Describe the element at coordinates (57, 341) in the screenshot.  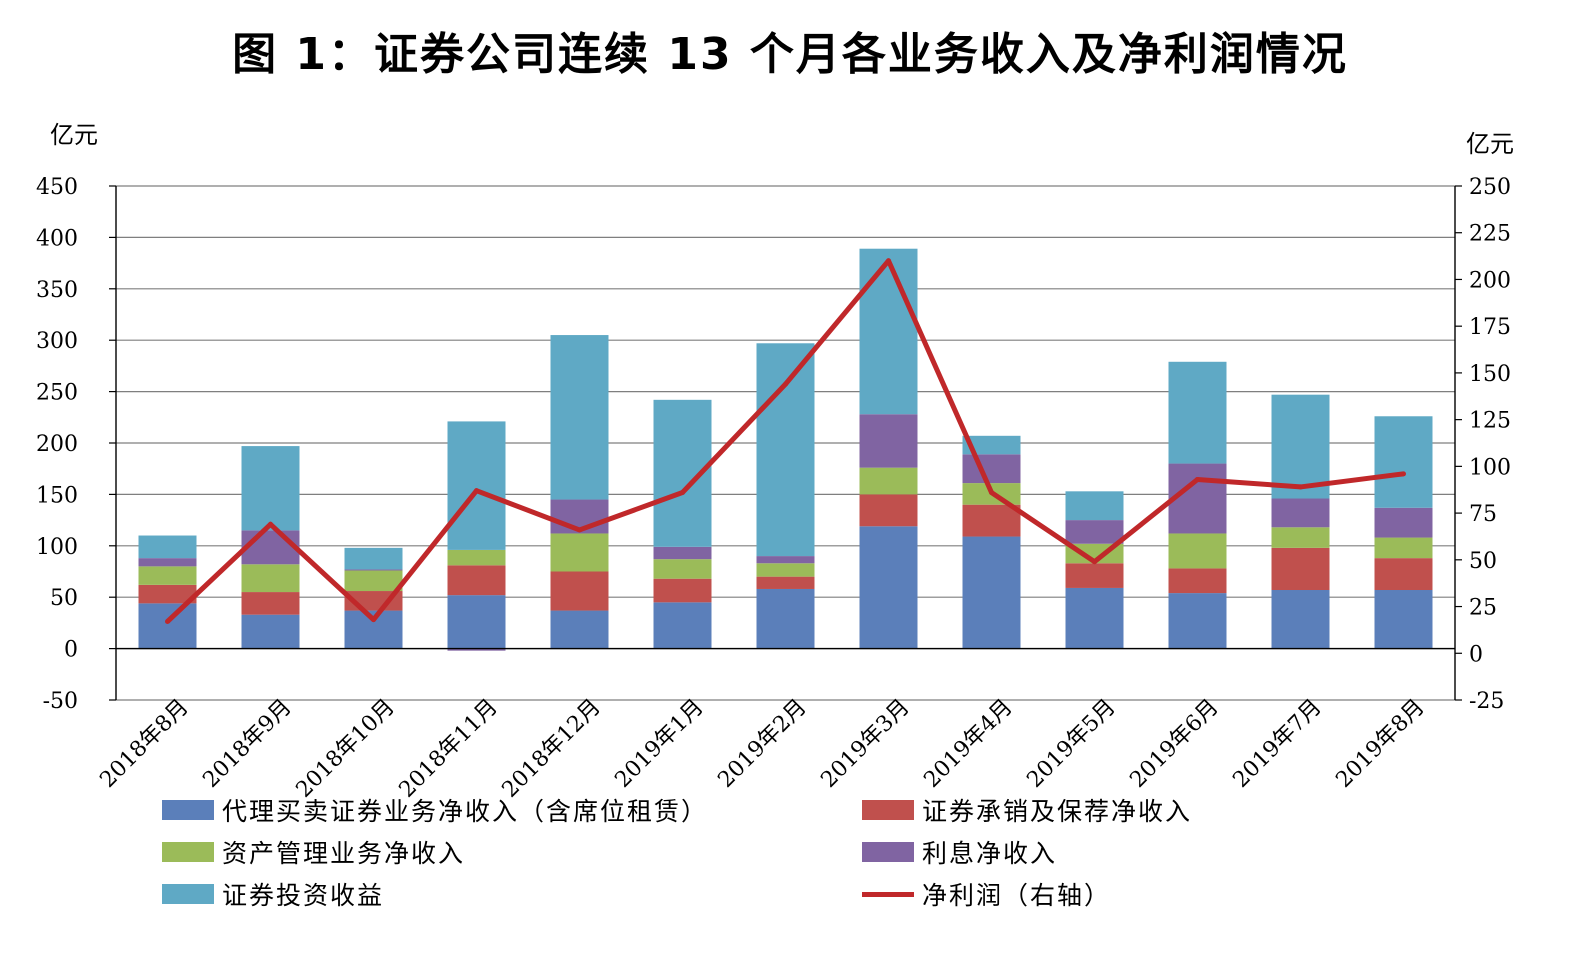
I see `left-axis-tick-label: 300` at that location.